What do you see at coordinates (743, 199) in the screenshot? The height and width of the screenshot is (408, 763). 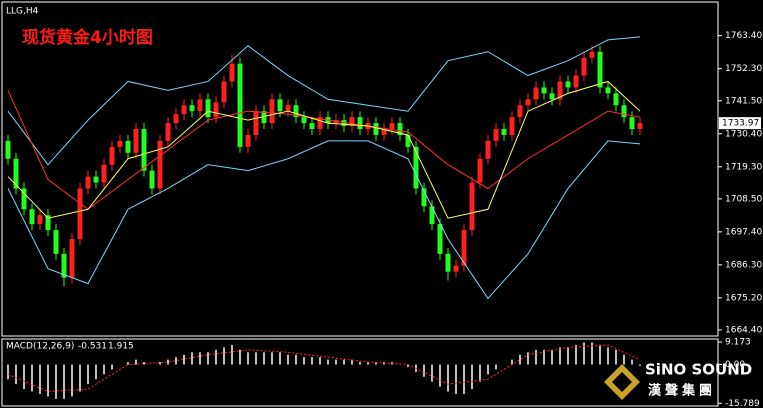 I see `y-tick-label: 1708.50` at bounding box center [743, 199].